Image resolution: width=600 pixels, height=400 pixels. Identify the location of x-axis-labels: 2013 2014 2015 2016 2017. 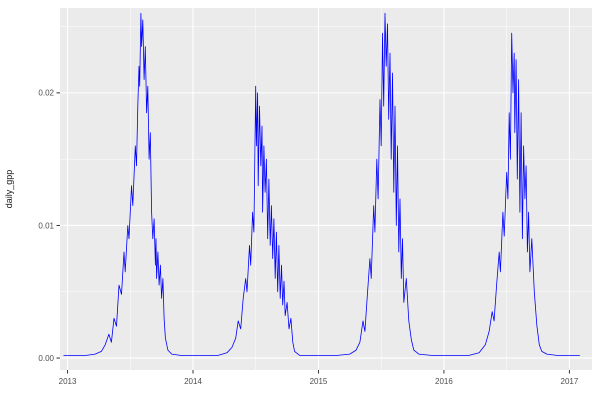
(319, 381).